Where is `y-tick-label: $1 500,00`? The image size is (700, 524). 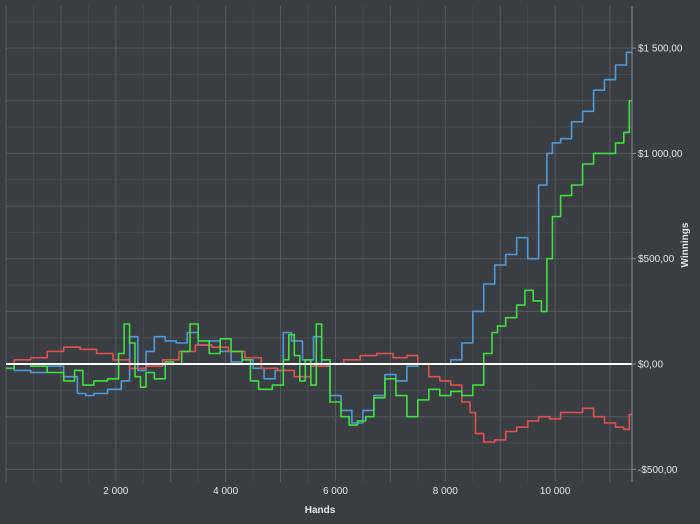
y-tick-label: $1 500,00 is located at coordinates (660, 49).